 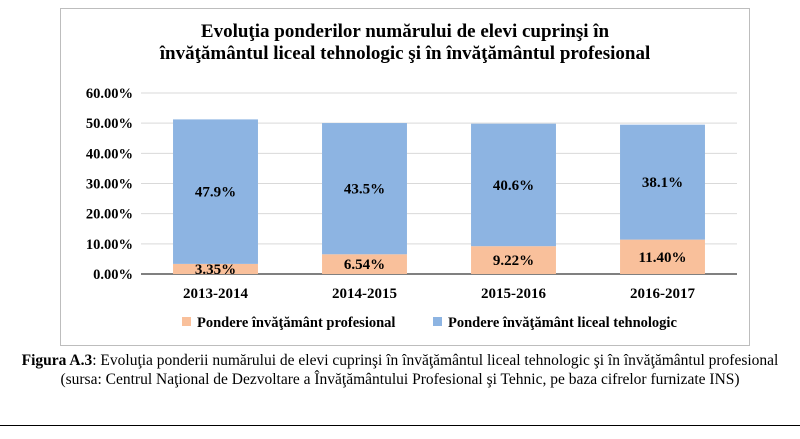 What do you see at coordinates (662, 294) in the screenshot?
I see `x-tick-label: 2016-2017` at bounding box center [662, 294].